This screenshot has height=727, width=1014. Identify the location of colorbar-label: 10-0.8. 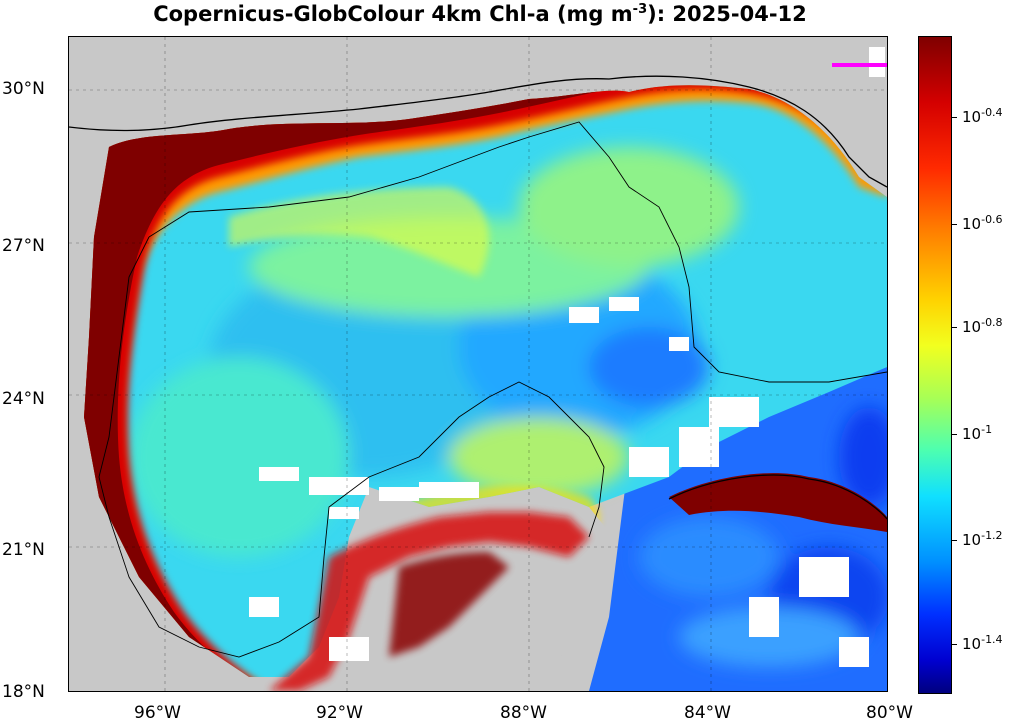
(982, 326).